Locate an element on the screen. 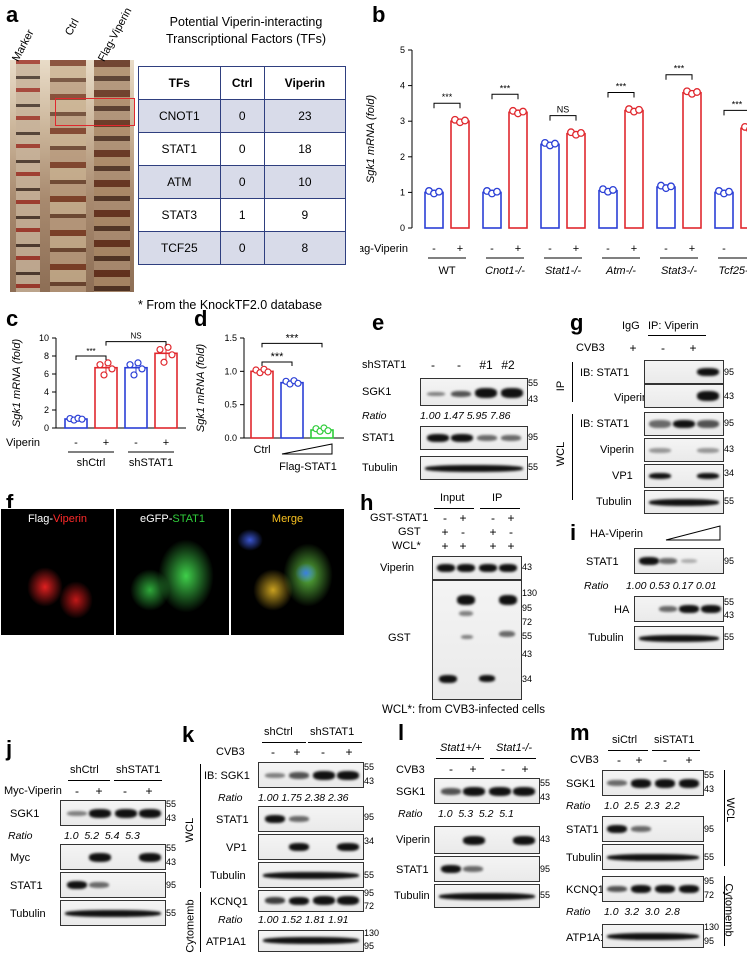 The image size is (747, 955). h-row-wcl: WCL* is located at coordinates (406, 546).